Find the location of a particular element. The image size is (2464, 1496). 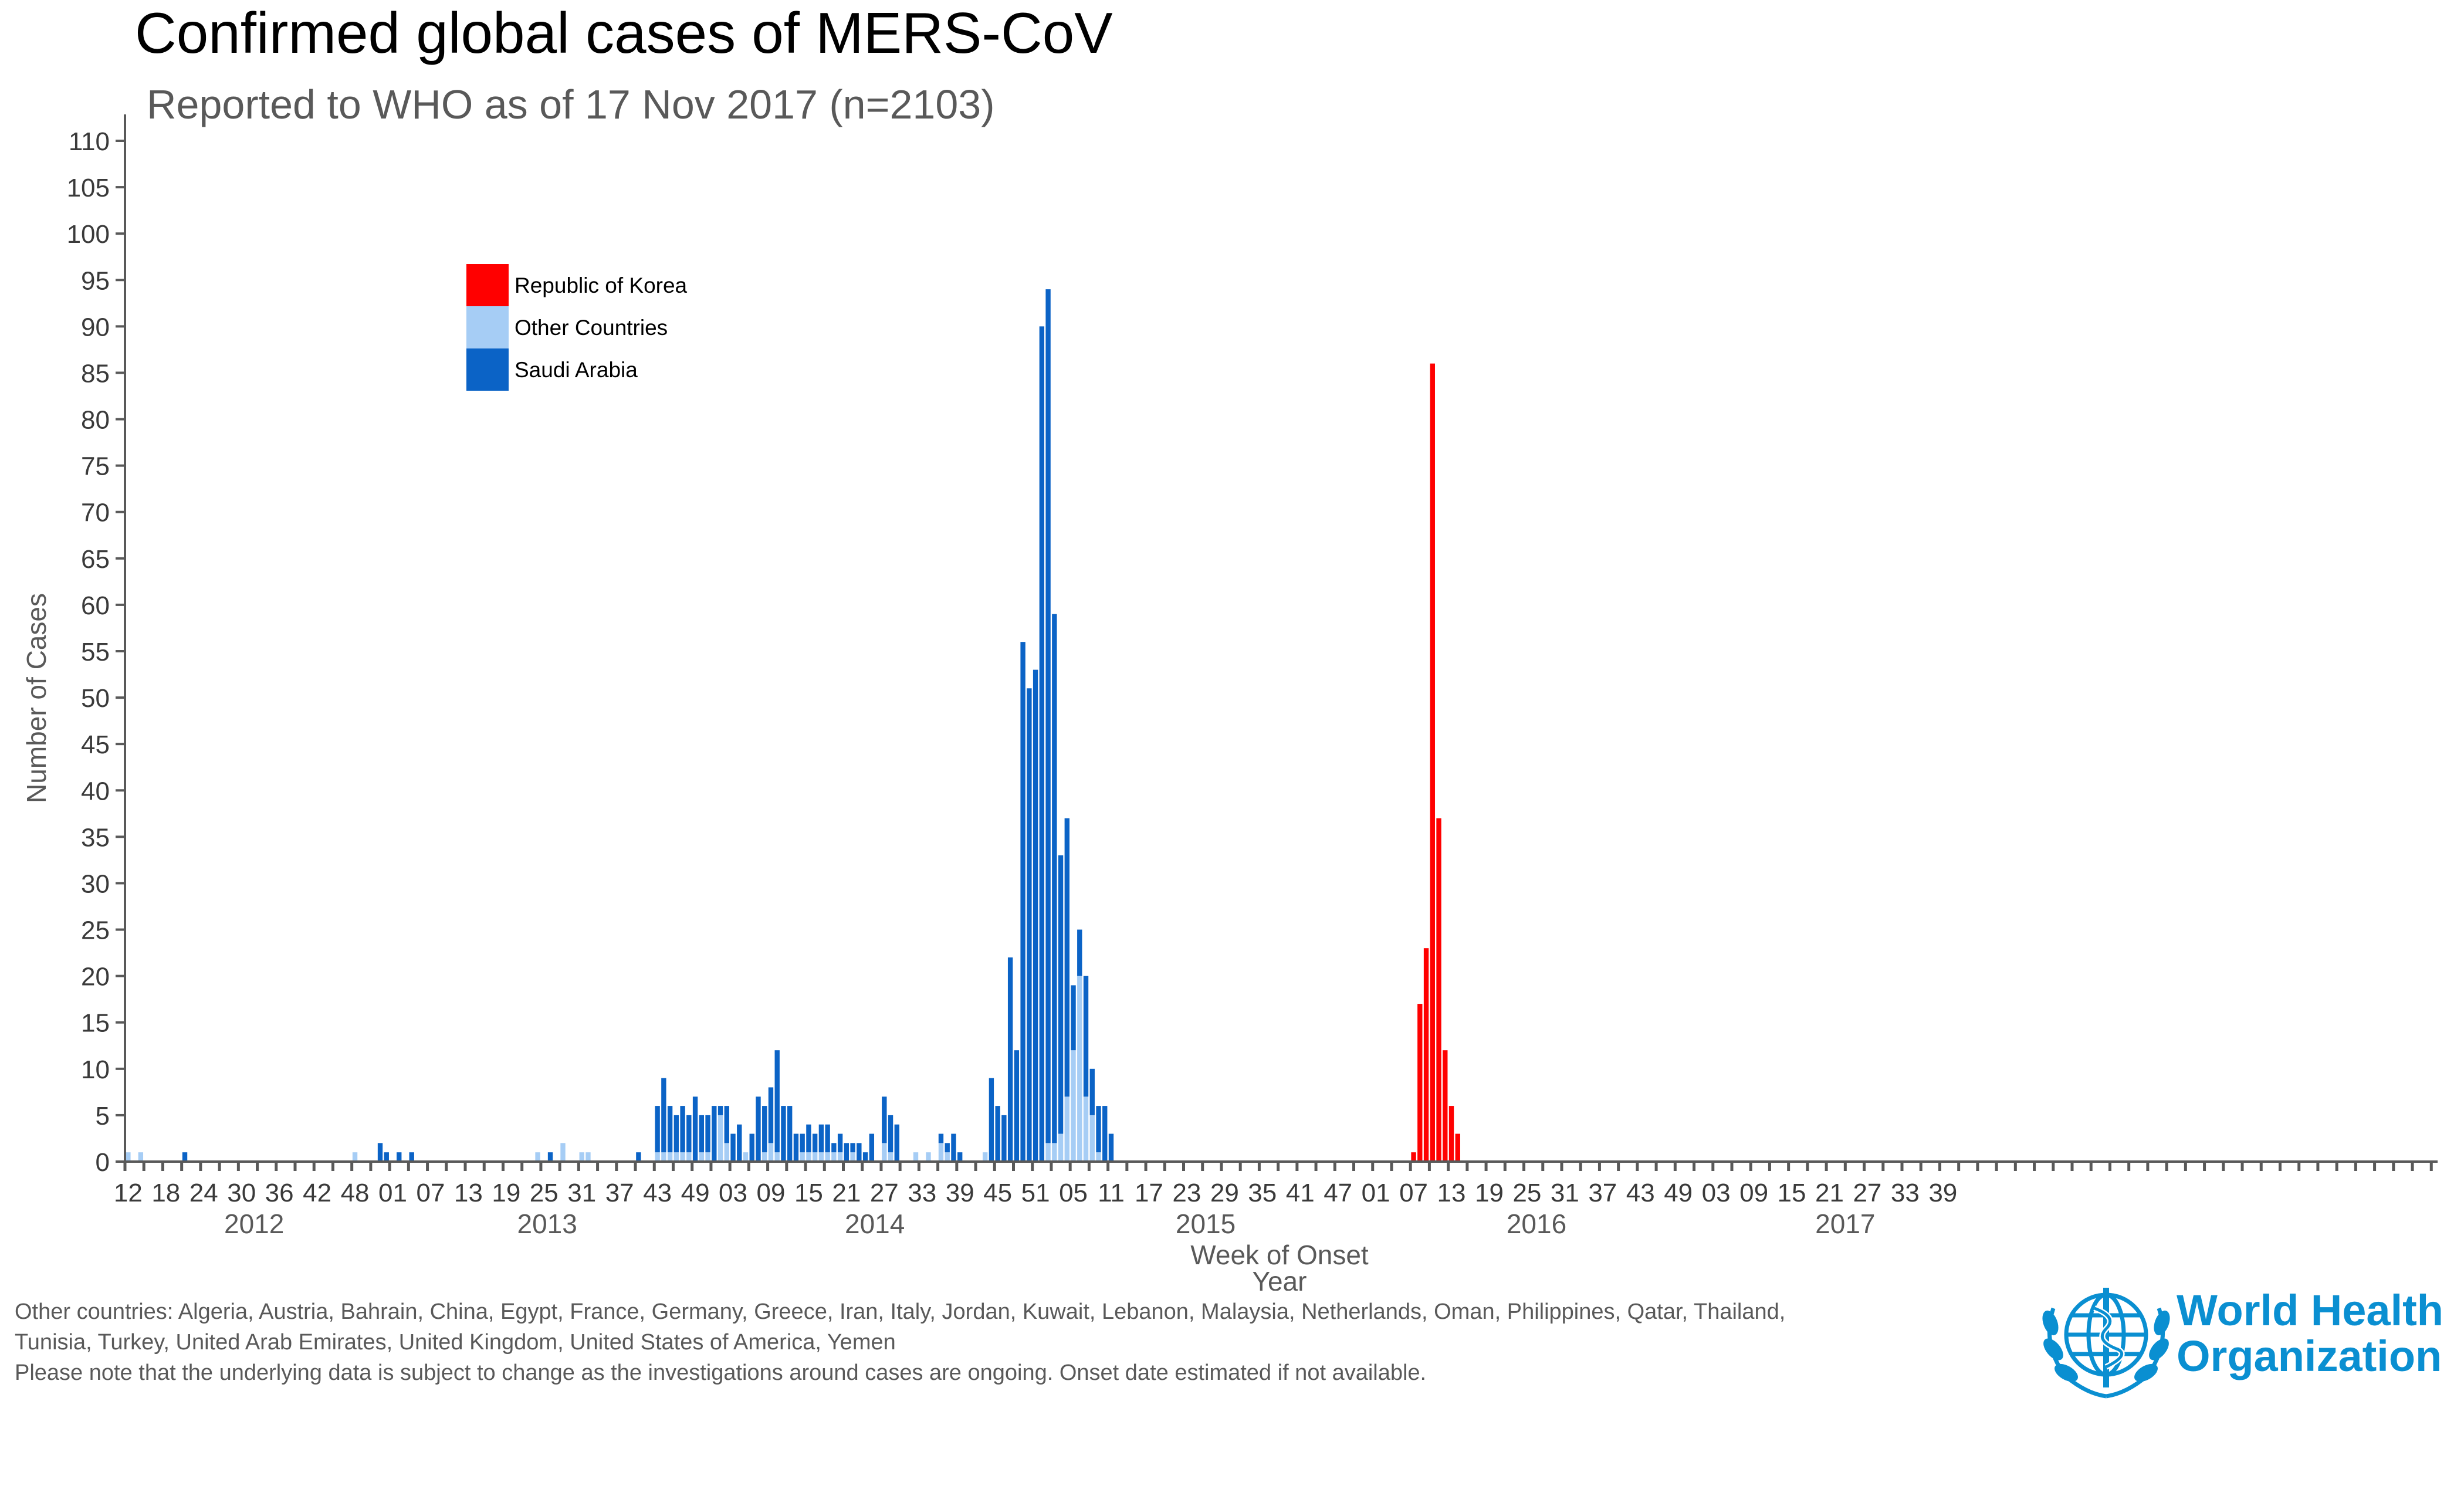

legend-label: Saudi Arabia is located at coordinates (576, 370).